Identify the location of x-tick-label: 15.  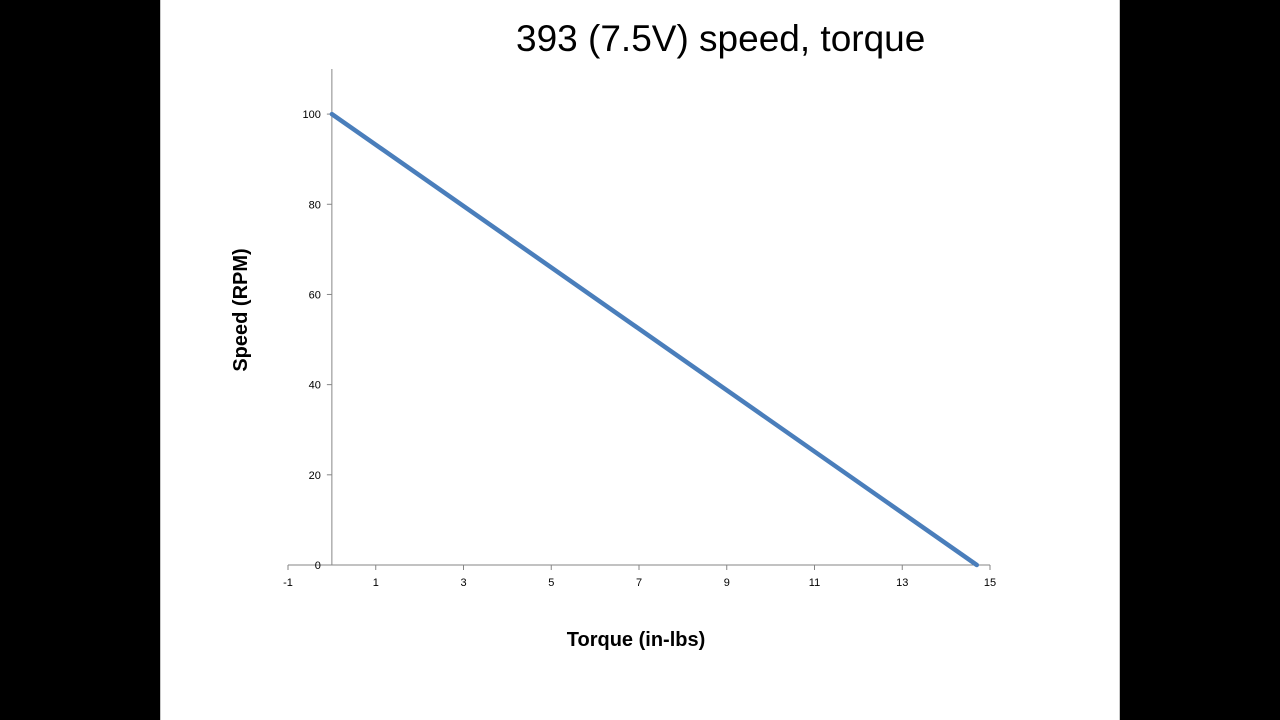
(990, 583).